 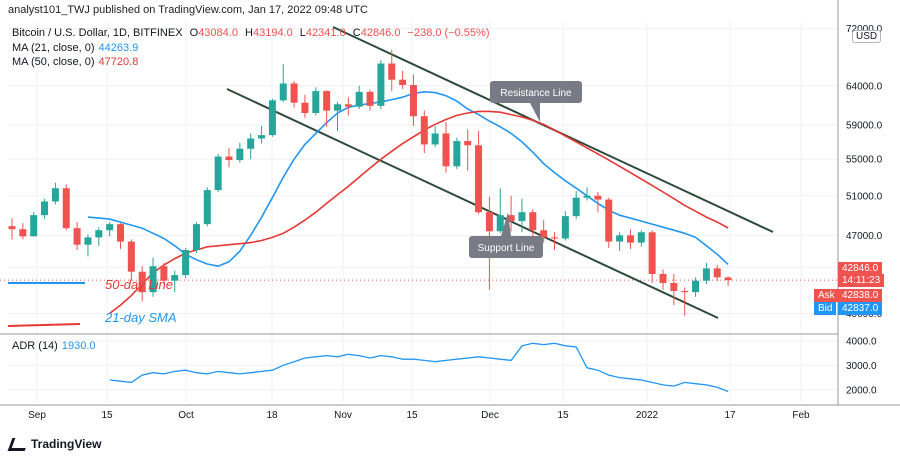 What do you see at coordinates (75, 48) in the screenshot?
I see `ma21-legend: MA (21, close, 0) 44263.9` at bounding box center [75, 48].